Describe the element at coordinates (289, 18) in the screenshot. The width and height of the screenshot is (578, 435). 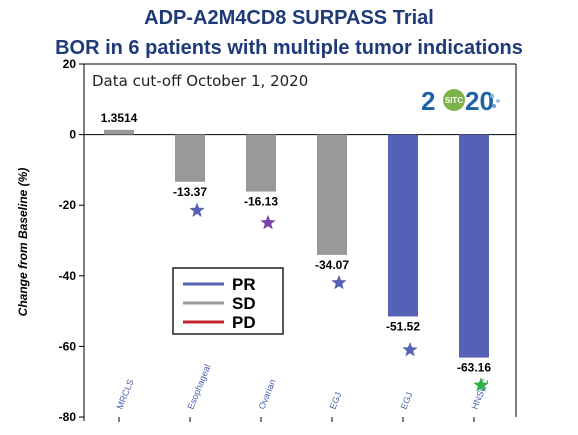
I see `chart-title-line-1: ADP-A2M4CD8 SURPASS Trial` at that location.